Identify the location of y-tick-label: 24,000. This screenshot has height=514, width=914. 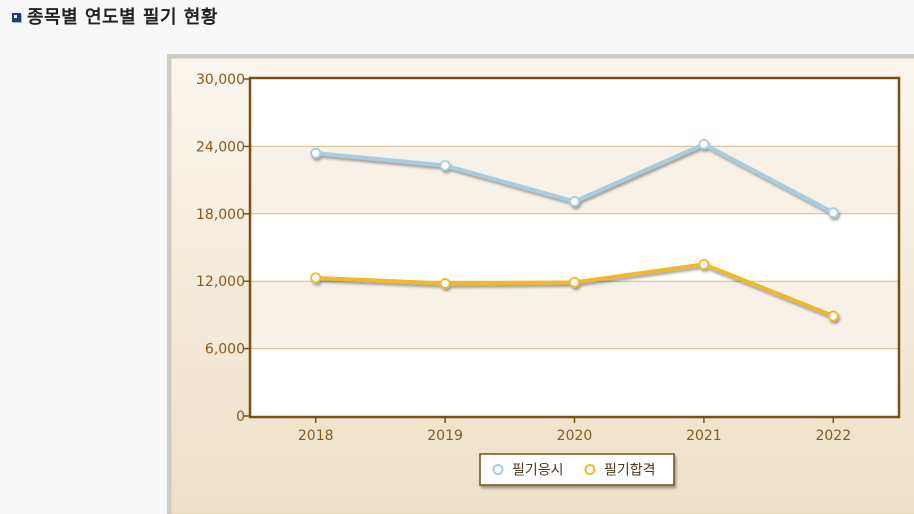
(220, 147).